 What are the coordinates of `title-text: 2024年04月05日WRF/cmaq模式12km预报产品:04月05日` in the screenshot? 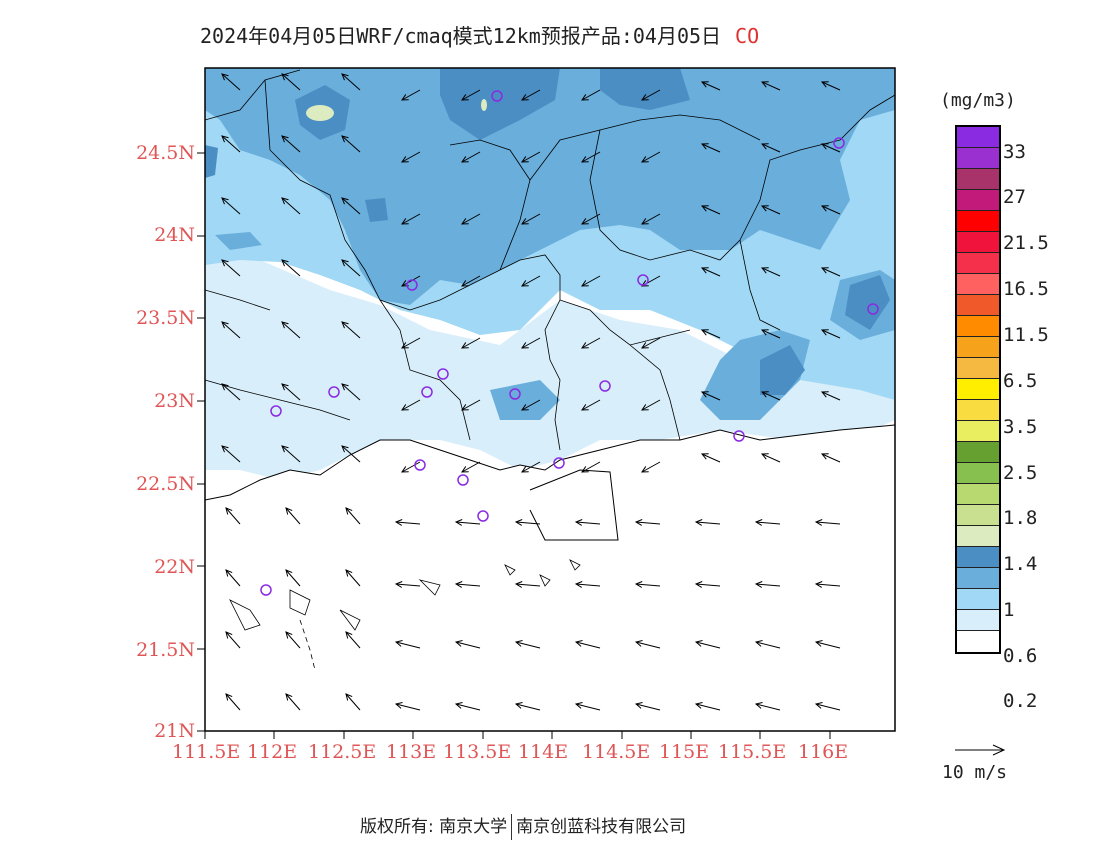 It's located at (461, 36).